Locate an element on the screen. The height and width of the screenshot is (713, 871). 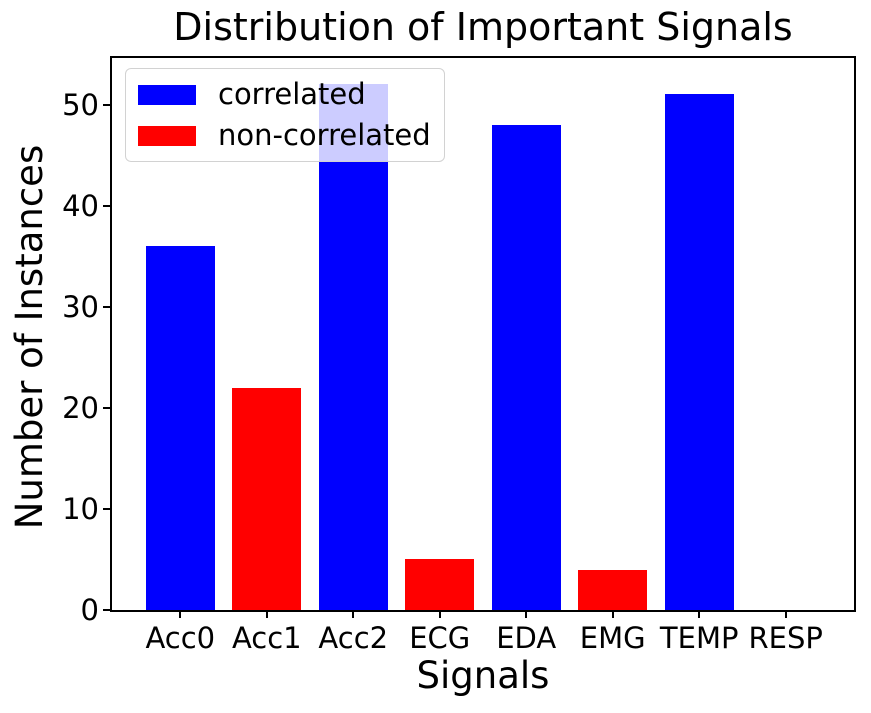
bar-EMG is located at coordinates (613, 589).